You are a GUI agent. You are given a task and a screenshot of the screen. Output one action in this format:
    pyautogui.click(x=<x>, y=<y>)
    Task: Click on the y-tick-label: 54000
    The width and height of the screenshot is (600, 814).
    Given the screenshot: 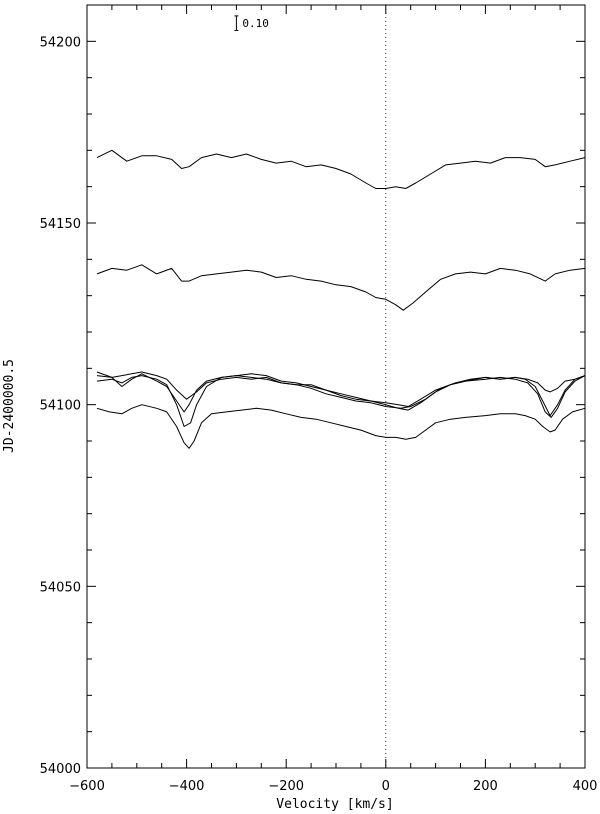 What is the action you would take?
    pyautogui.click(x=60, y=769)
    